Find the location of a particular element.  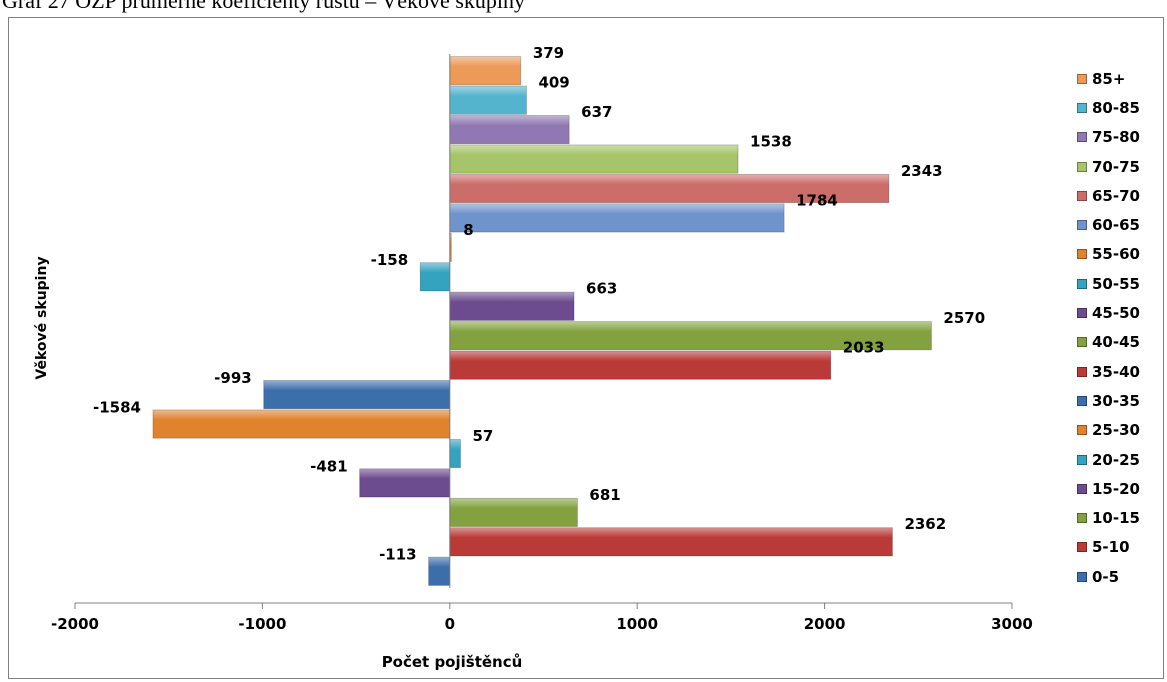

legend-label: 85+ is located at coordinates (1109, 78).